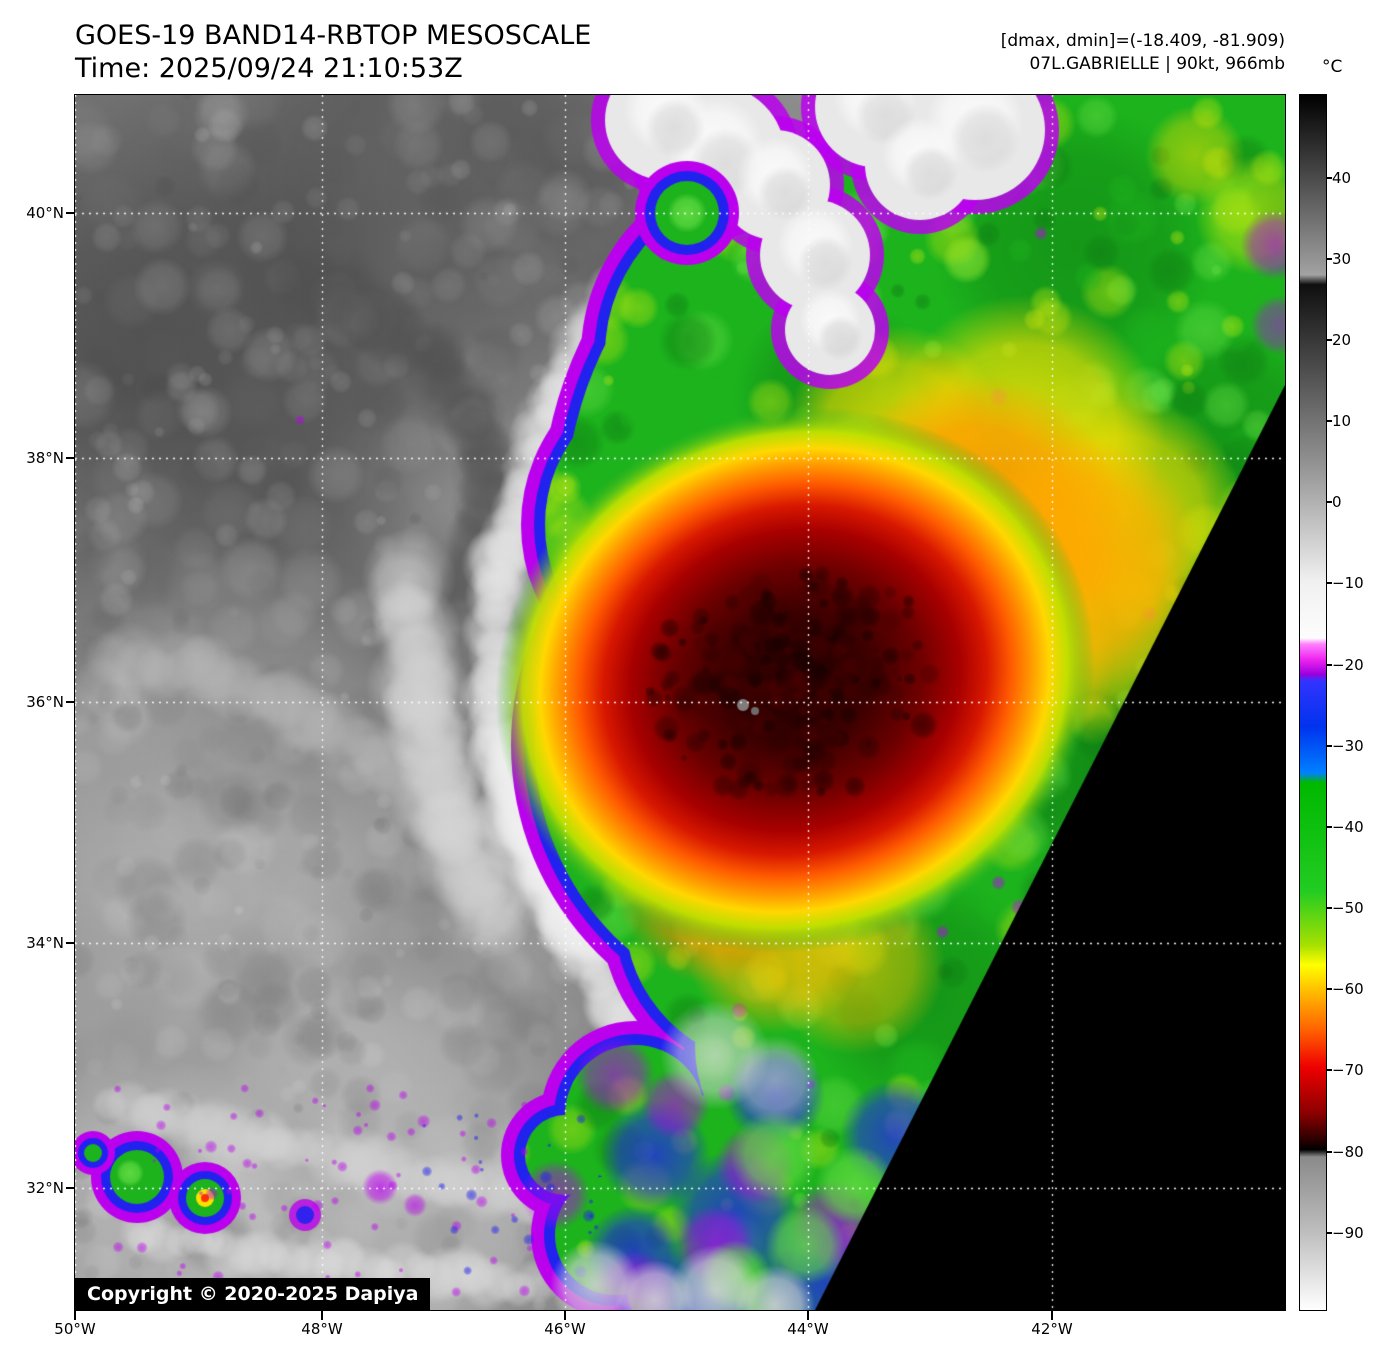 This screenshot has width=1389, height=1359. What do you see at coordinates (1348, 1070) in the screenshot?
I see `colorbar-tick-label: −70` at bounding box center [1348, 1070].